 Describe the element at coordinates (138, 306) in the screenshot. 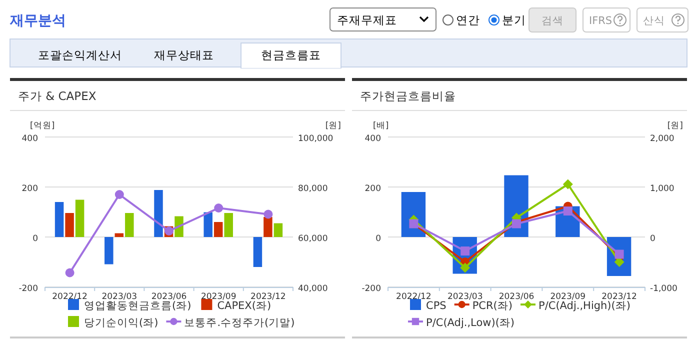

I see `legend-label: 영업활동현금흐름(좌)` at that location.